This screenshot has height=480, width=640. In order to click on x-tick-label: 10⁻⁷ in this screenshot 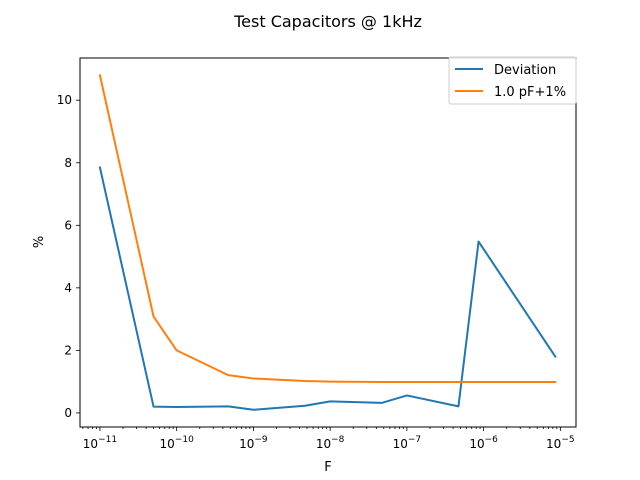, I will do `click(407, 443)`.